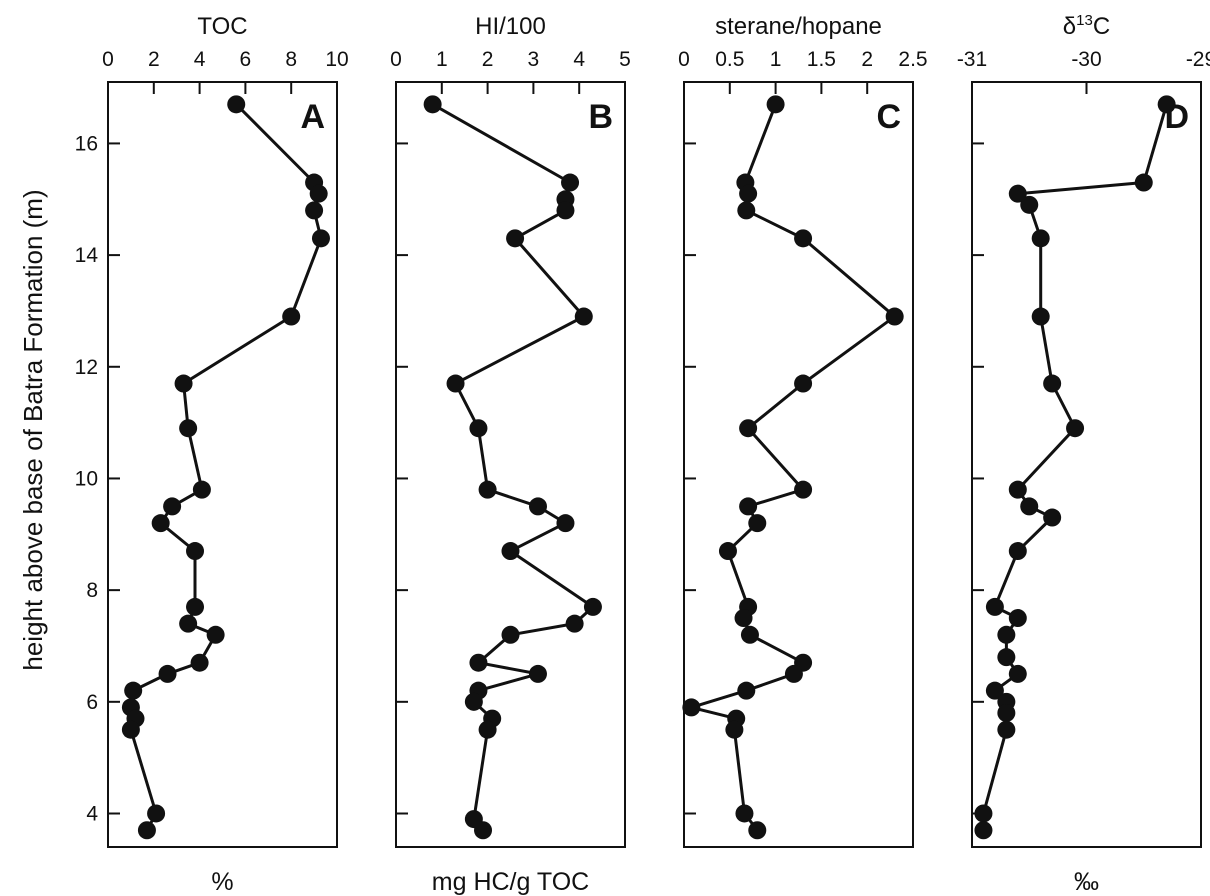 The image size is (1210, 896). Describe the element at coordinates (86, 143) in the screenshot. I see `y-tick-label: 16` at that location.